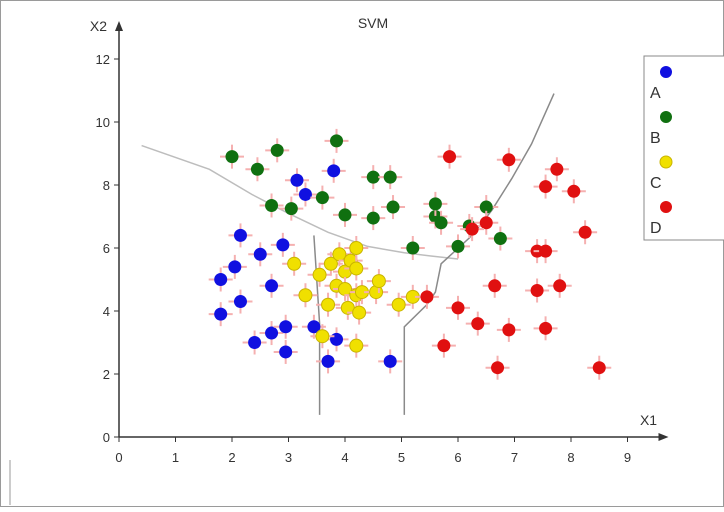 The image size is (724, 512). Describe the element at coordinates (344, 457) in the screenshot. I see `x-tick-label: 4` at that location.